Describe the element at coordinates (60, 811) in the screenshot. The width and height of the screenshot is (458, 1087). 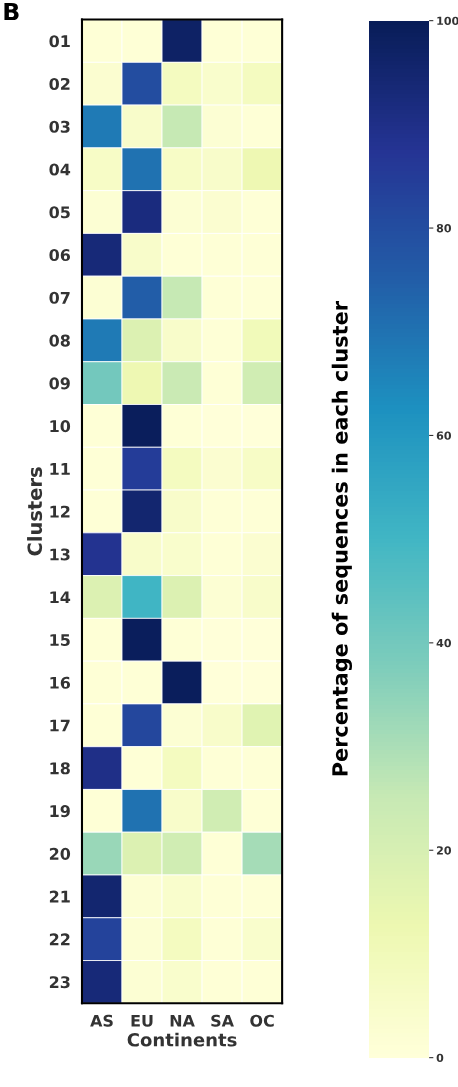
I see `y-tick-label: 19` at that location.